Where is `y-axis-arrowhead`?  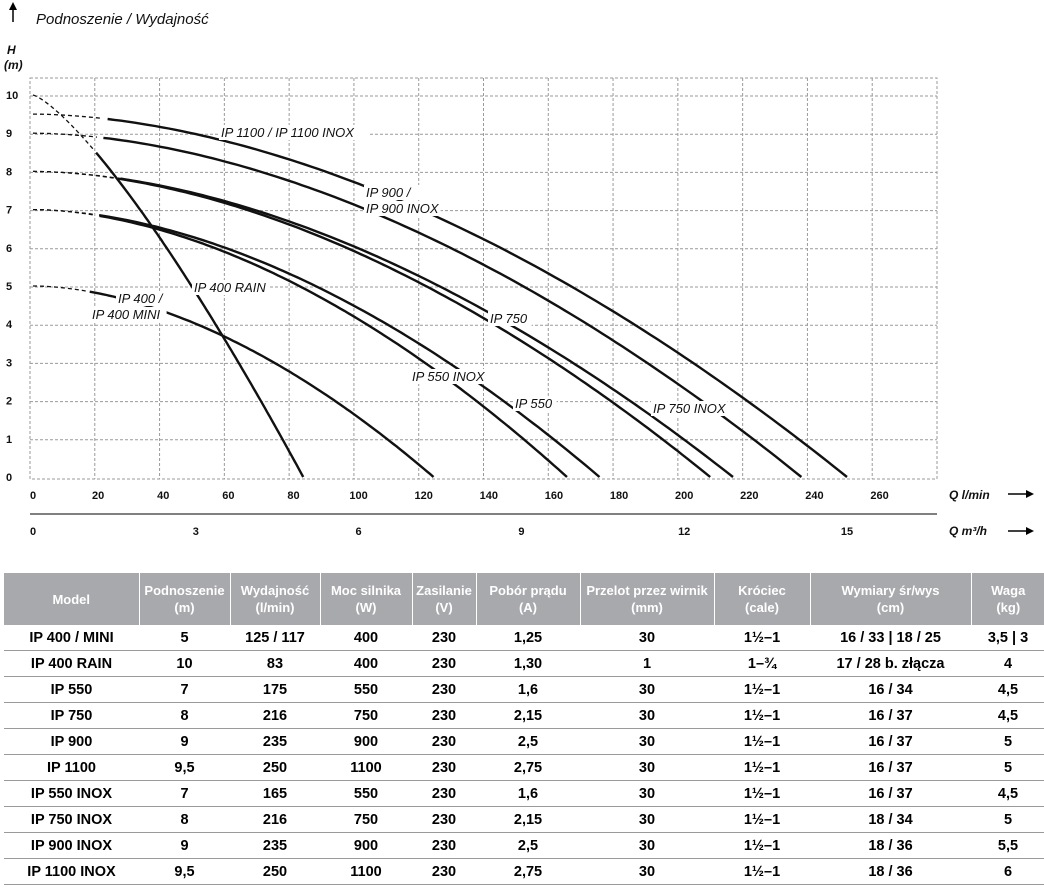
y-axis-arrowhead is located at coordinates (13, 6).